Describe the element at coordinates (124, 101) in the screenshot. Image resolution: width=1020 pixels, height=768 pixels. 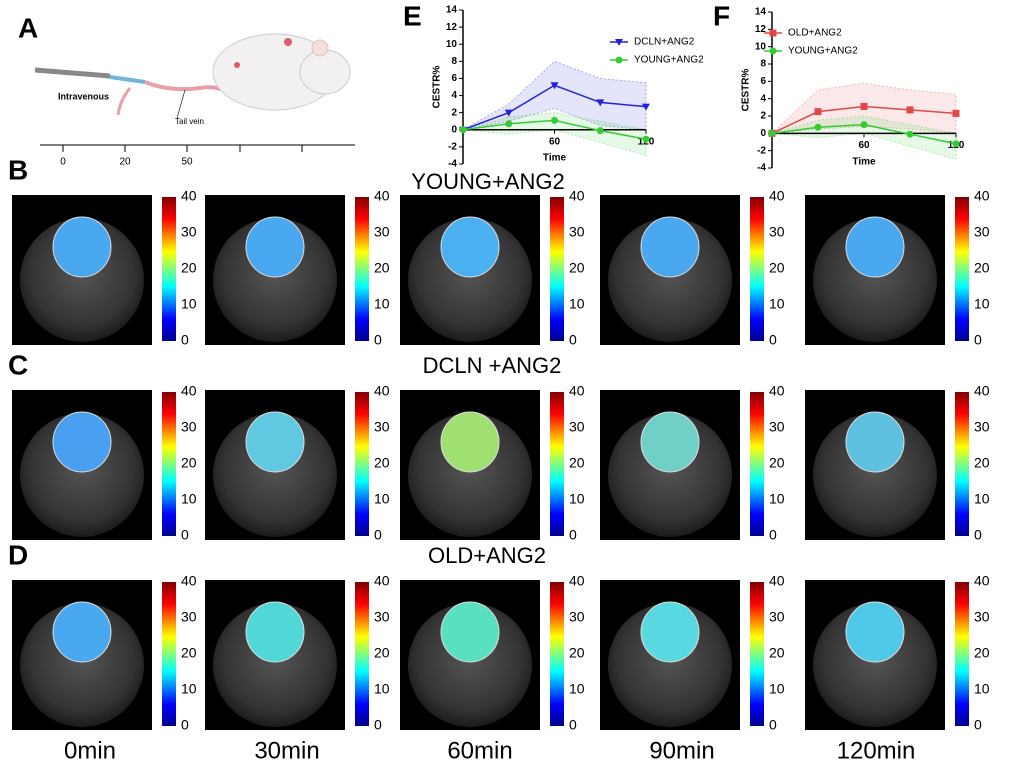
I see `tail-tip` at that location.